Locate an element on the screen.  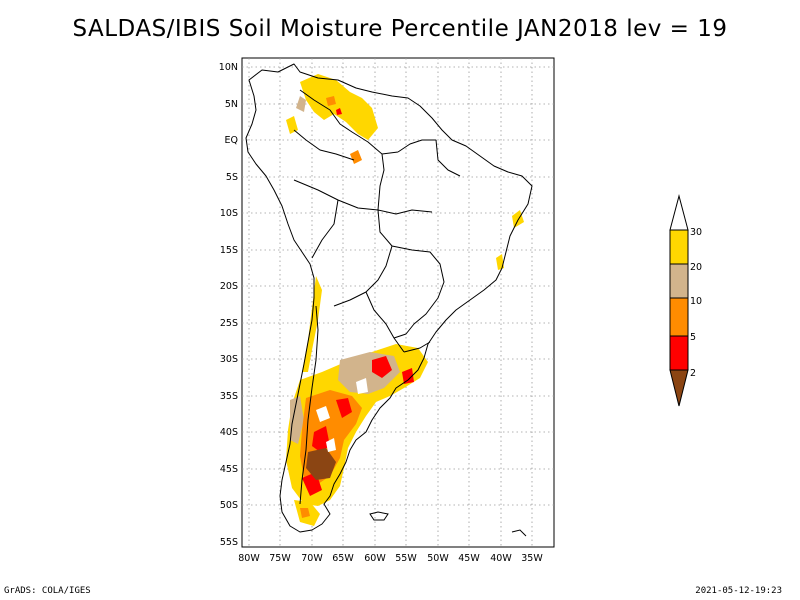
colorbar-top-triangle is located at coordinates (679, 212).